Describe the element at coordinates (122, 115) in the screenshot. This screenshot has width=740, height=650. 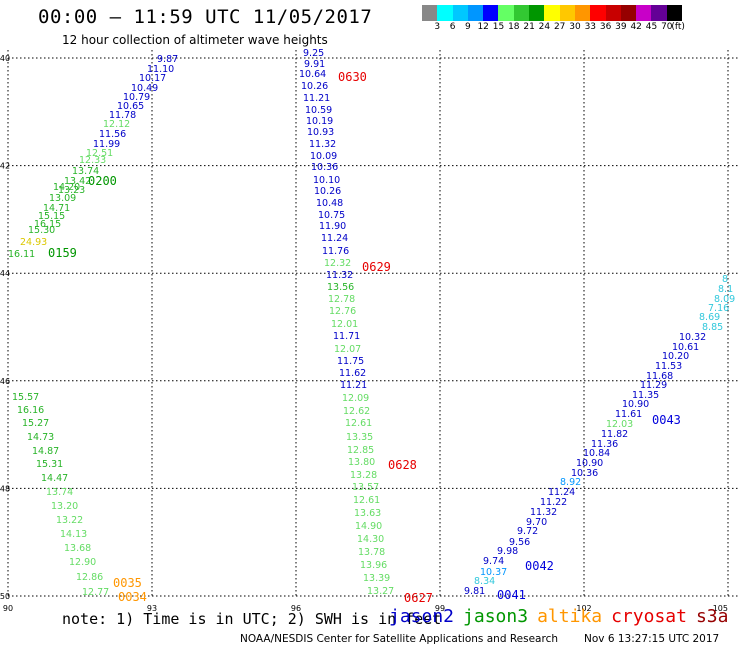
I see `wave-height-value: 11.78` at that location.